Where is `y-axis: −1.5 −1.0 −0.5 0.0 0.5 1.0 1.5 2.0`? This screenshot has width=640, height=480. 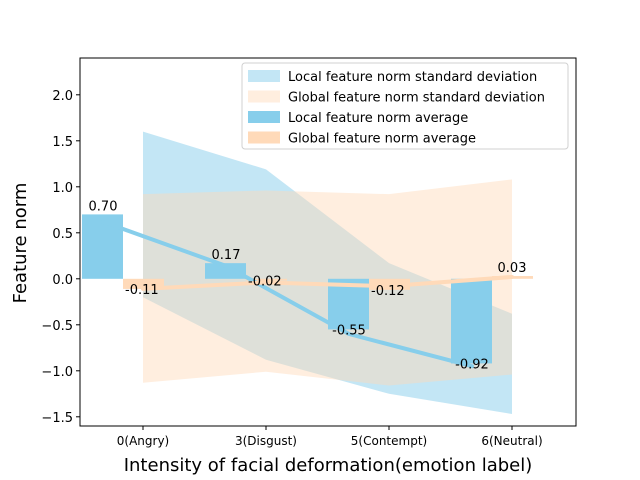 y-axis: −1.5 −1.0 −0.5 0.0 0.5 1.0 1.5 2.0 is located at coordinates (60, 257).